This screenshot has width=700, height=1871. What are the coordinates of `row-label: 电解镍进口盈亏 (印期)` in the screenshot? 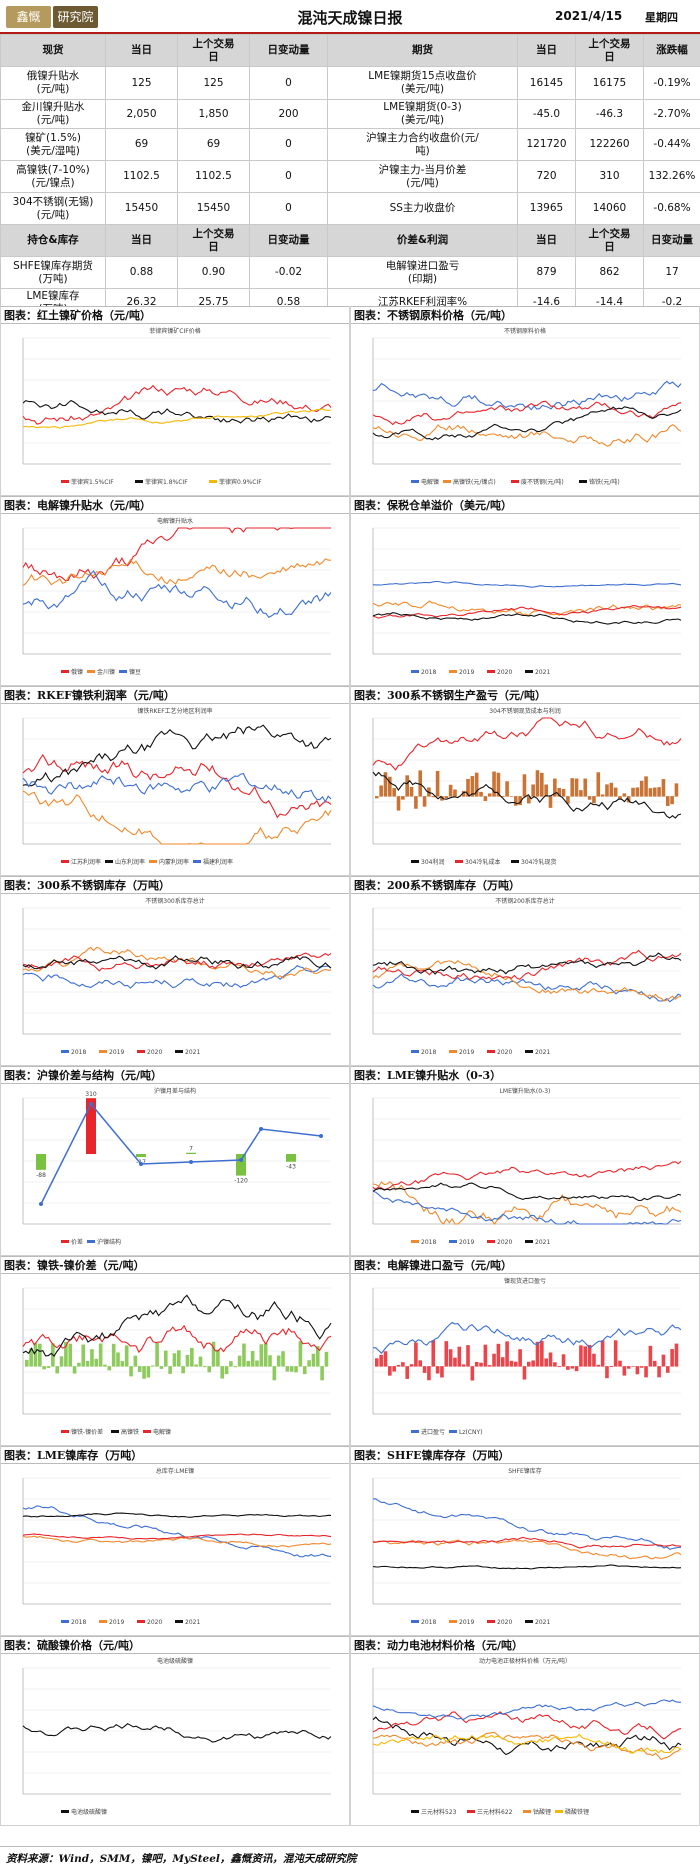 It's located at (422, 272).